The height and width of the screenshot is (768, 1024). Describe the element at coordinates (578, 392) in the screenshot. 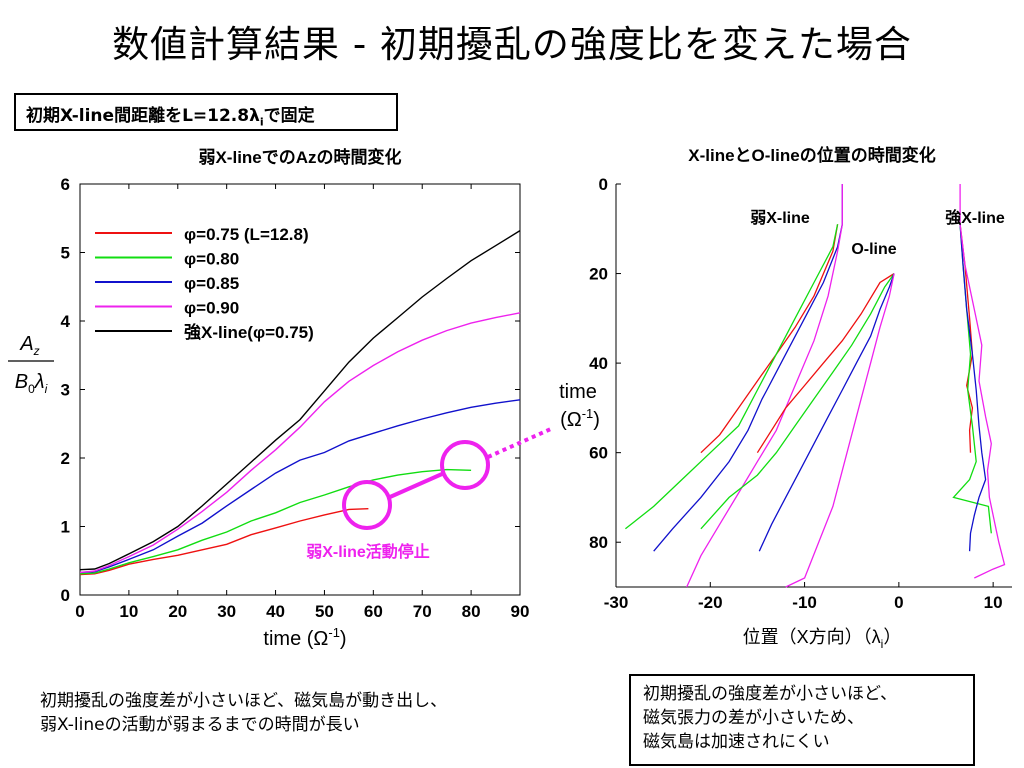

I see `right-y-axis-label: time` at that location.